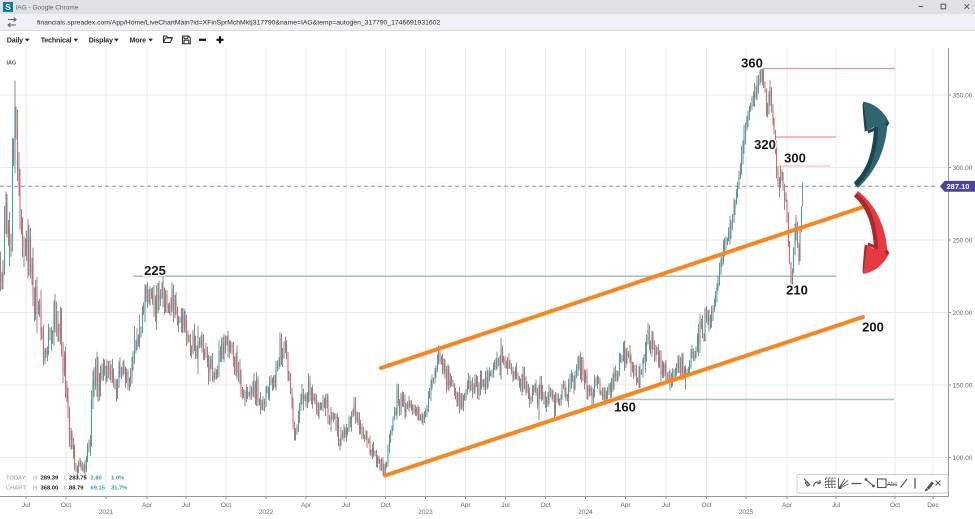  I want to click on svg-text: Technical, so click(56, 39).